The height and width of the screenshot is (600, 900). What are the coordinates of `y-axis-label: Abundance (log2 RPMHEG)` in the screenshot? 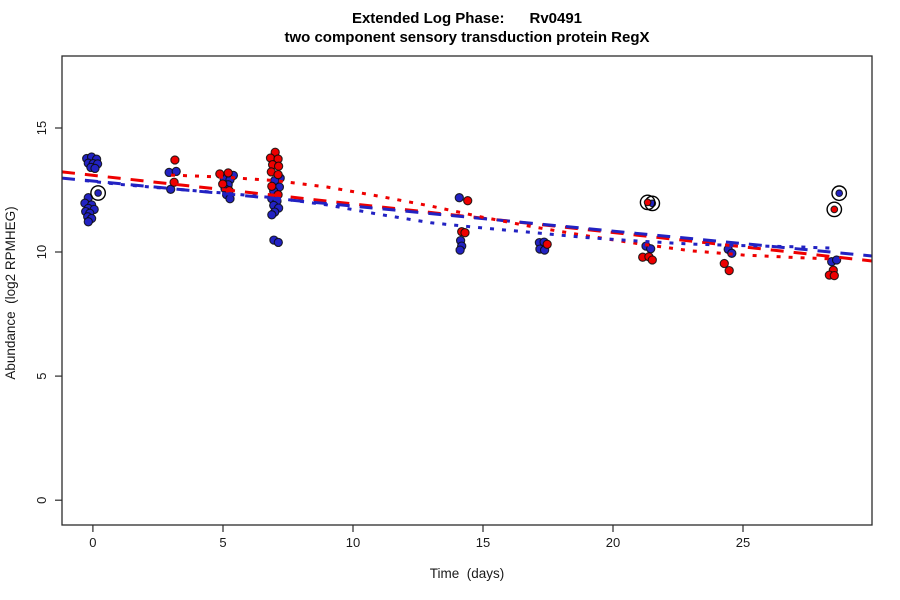 It's located at (10, 292).